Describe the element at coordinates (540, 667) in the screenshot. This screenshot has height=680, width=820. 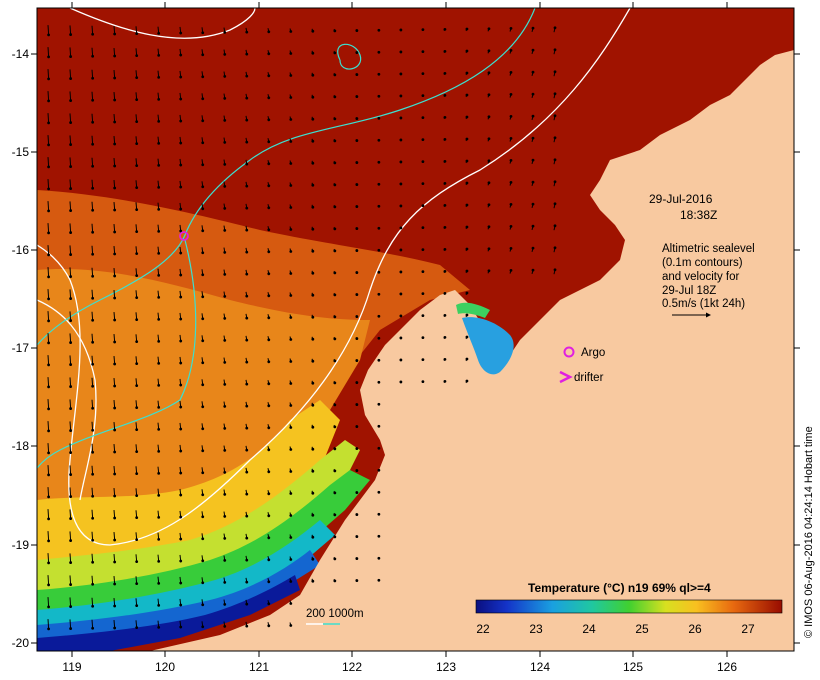
I see `x-tick-label: 124` at that location.